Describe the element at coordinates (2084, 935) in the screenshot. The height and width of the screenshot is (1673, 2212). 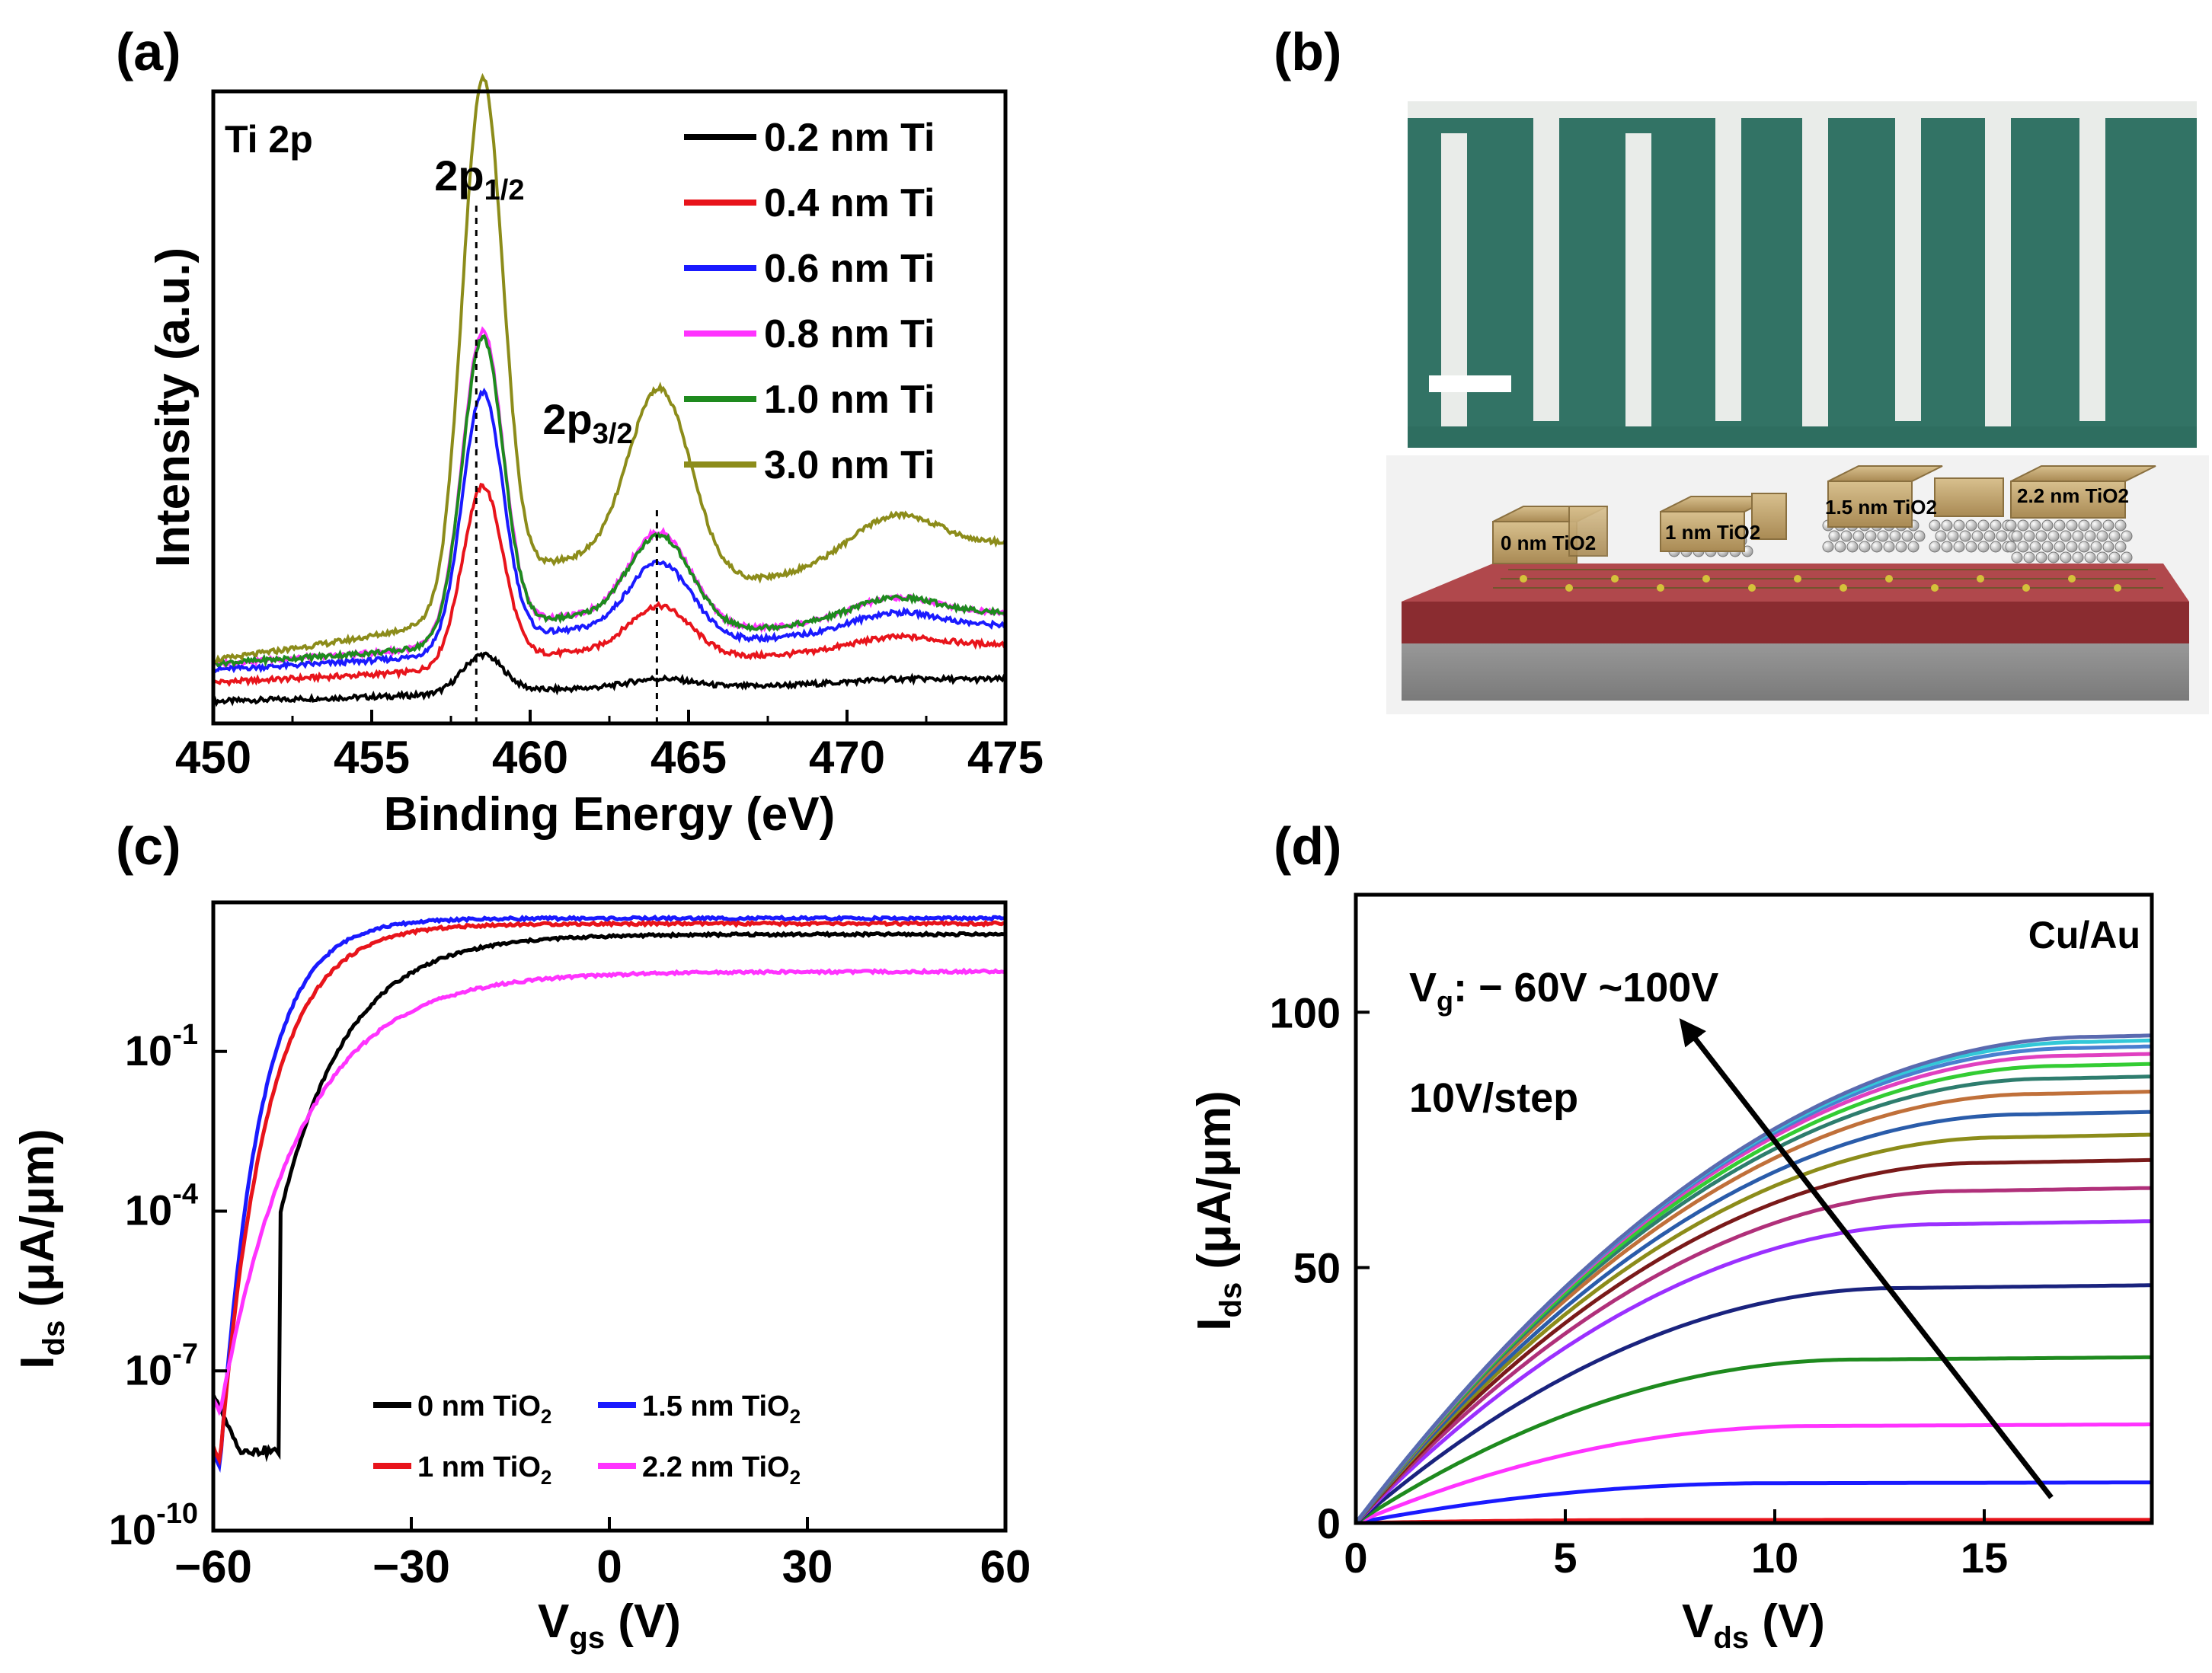
I see `chart-d-corner-label: Cu/Au` at that location.